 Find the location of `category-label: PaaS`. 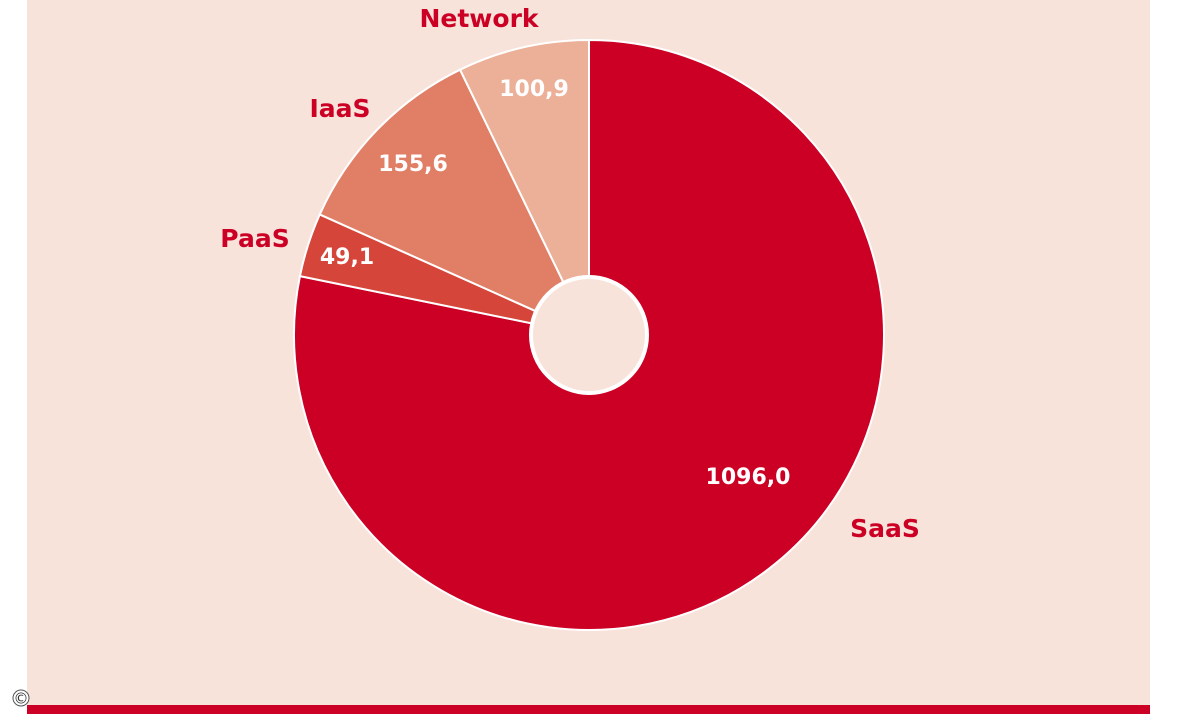

category-label: PaaS is located at coordinates (254, 238).